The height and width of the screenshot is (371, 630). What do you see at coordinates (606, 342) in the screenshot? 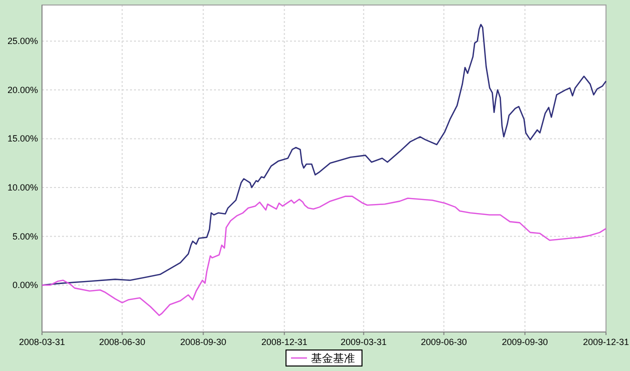
I see `x-tick-label: 2009-12-31` at bounding box center [606, 342].